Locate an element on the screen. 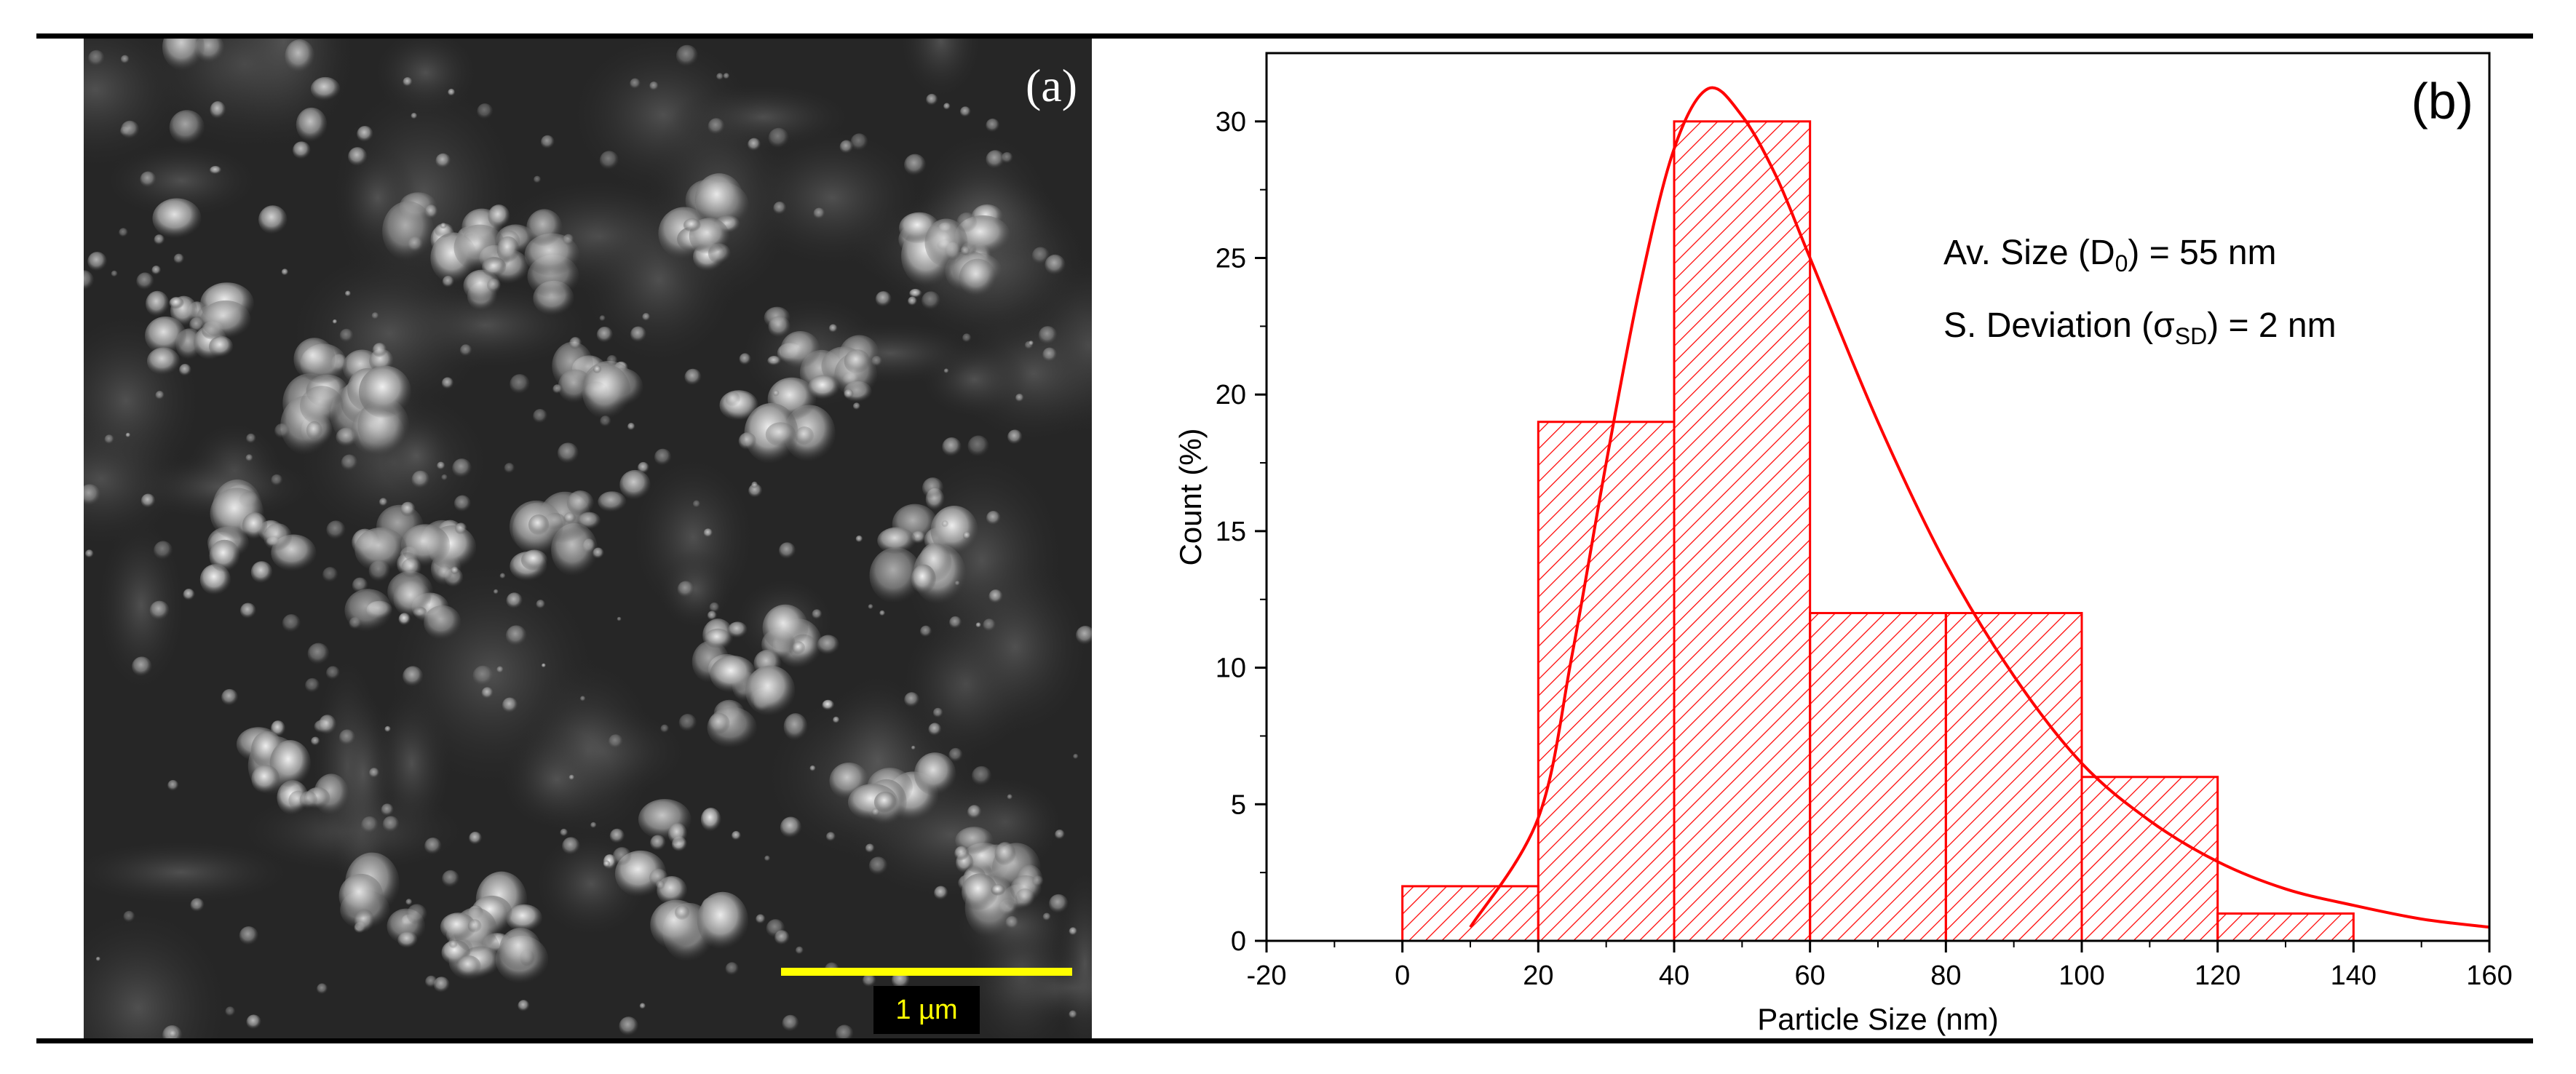 The width and height of the screenshot is (2576, 1074). x-tick-label: 0 is located at coordinates (1402, 975).